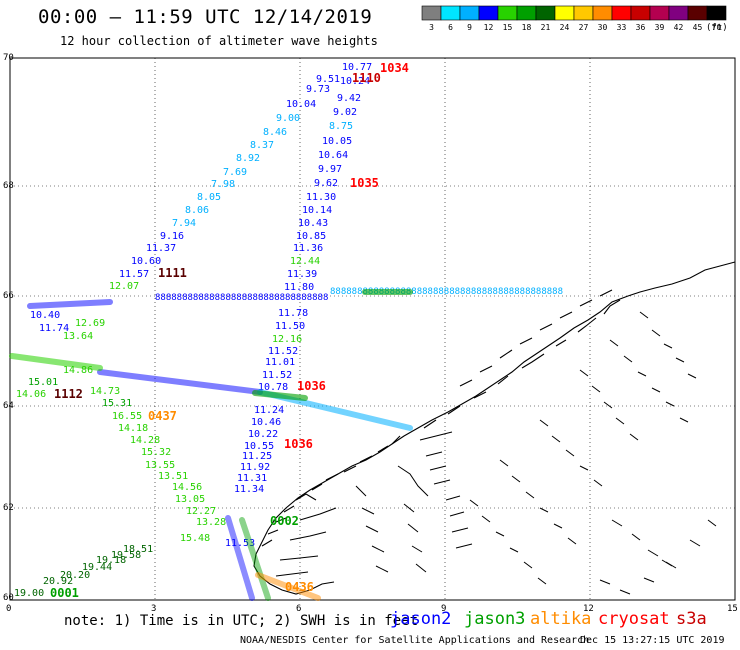 The height and width of the screenshot is (650, 740). What do you see at coordinates (266, 422) in the screenshot?
I see `swh-label: 10.46` at bounding box center [266, 422].